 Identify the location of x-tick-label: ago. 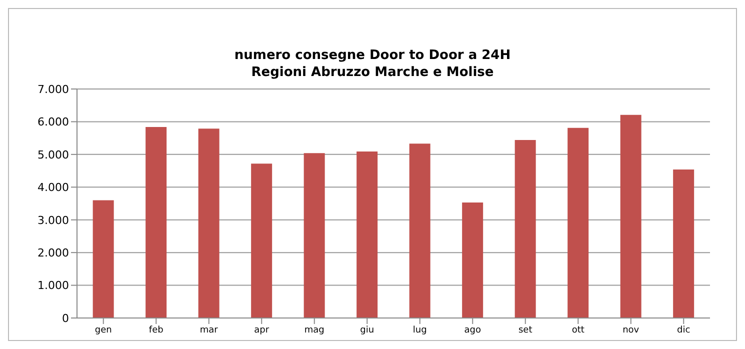
(473, 330).